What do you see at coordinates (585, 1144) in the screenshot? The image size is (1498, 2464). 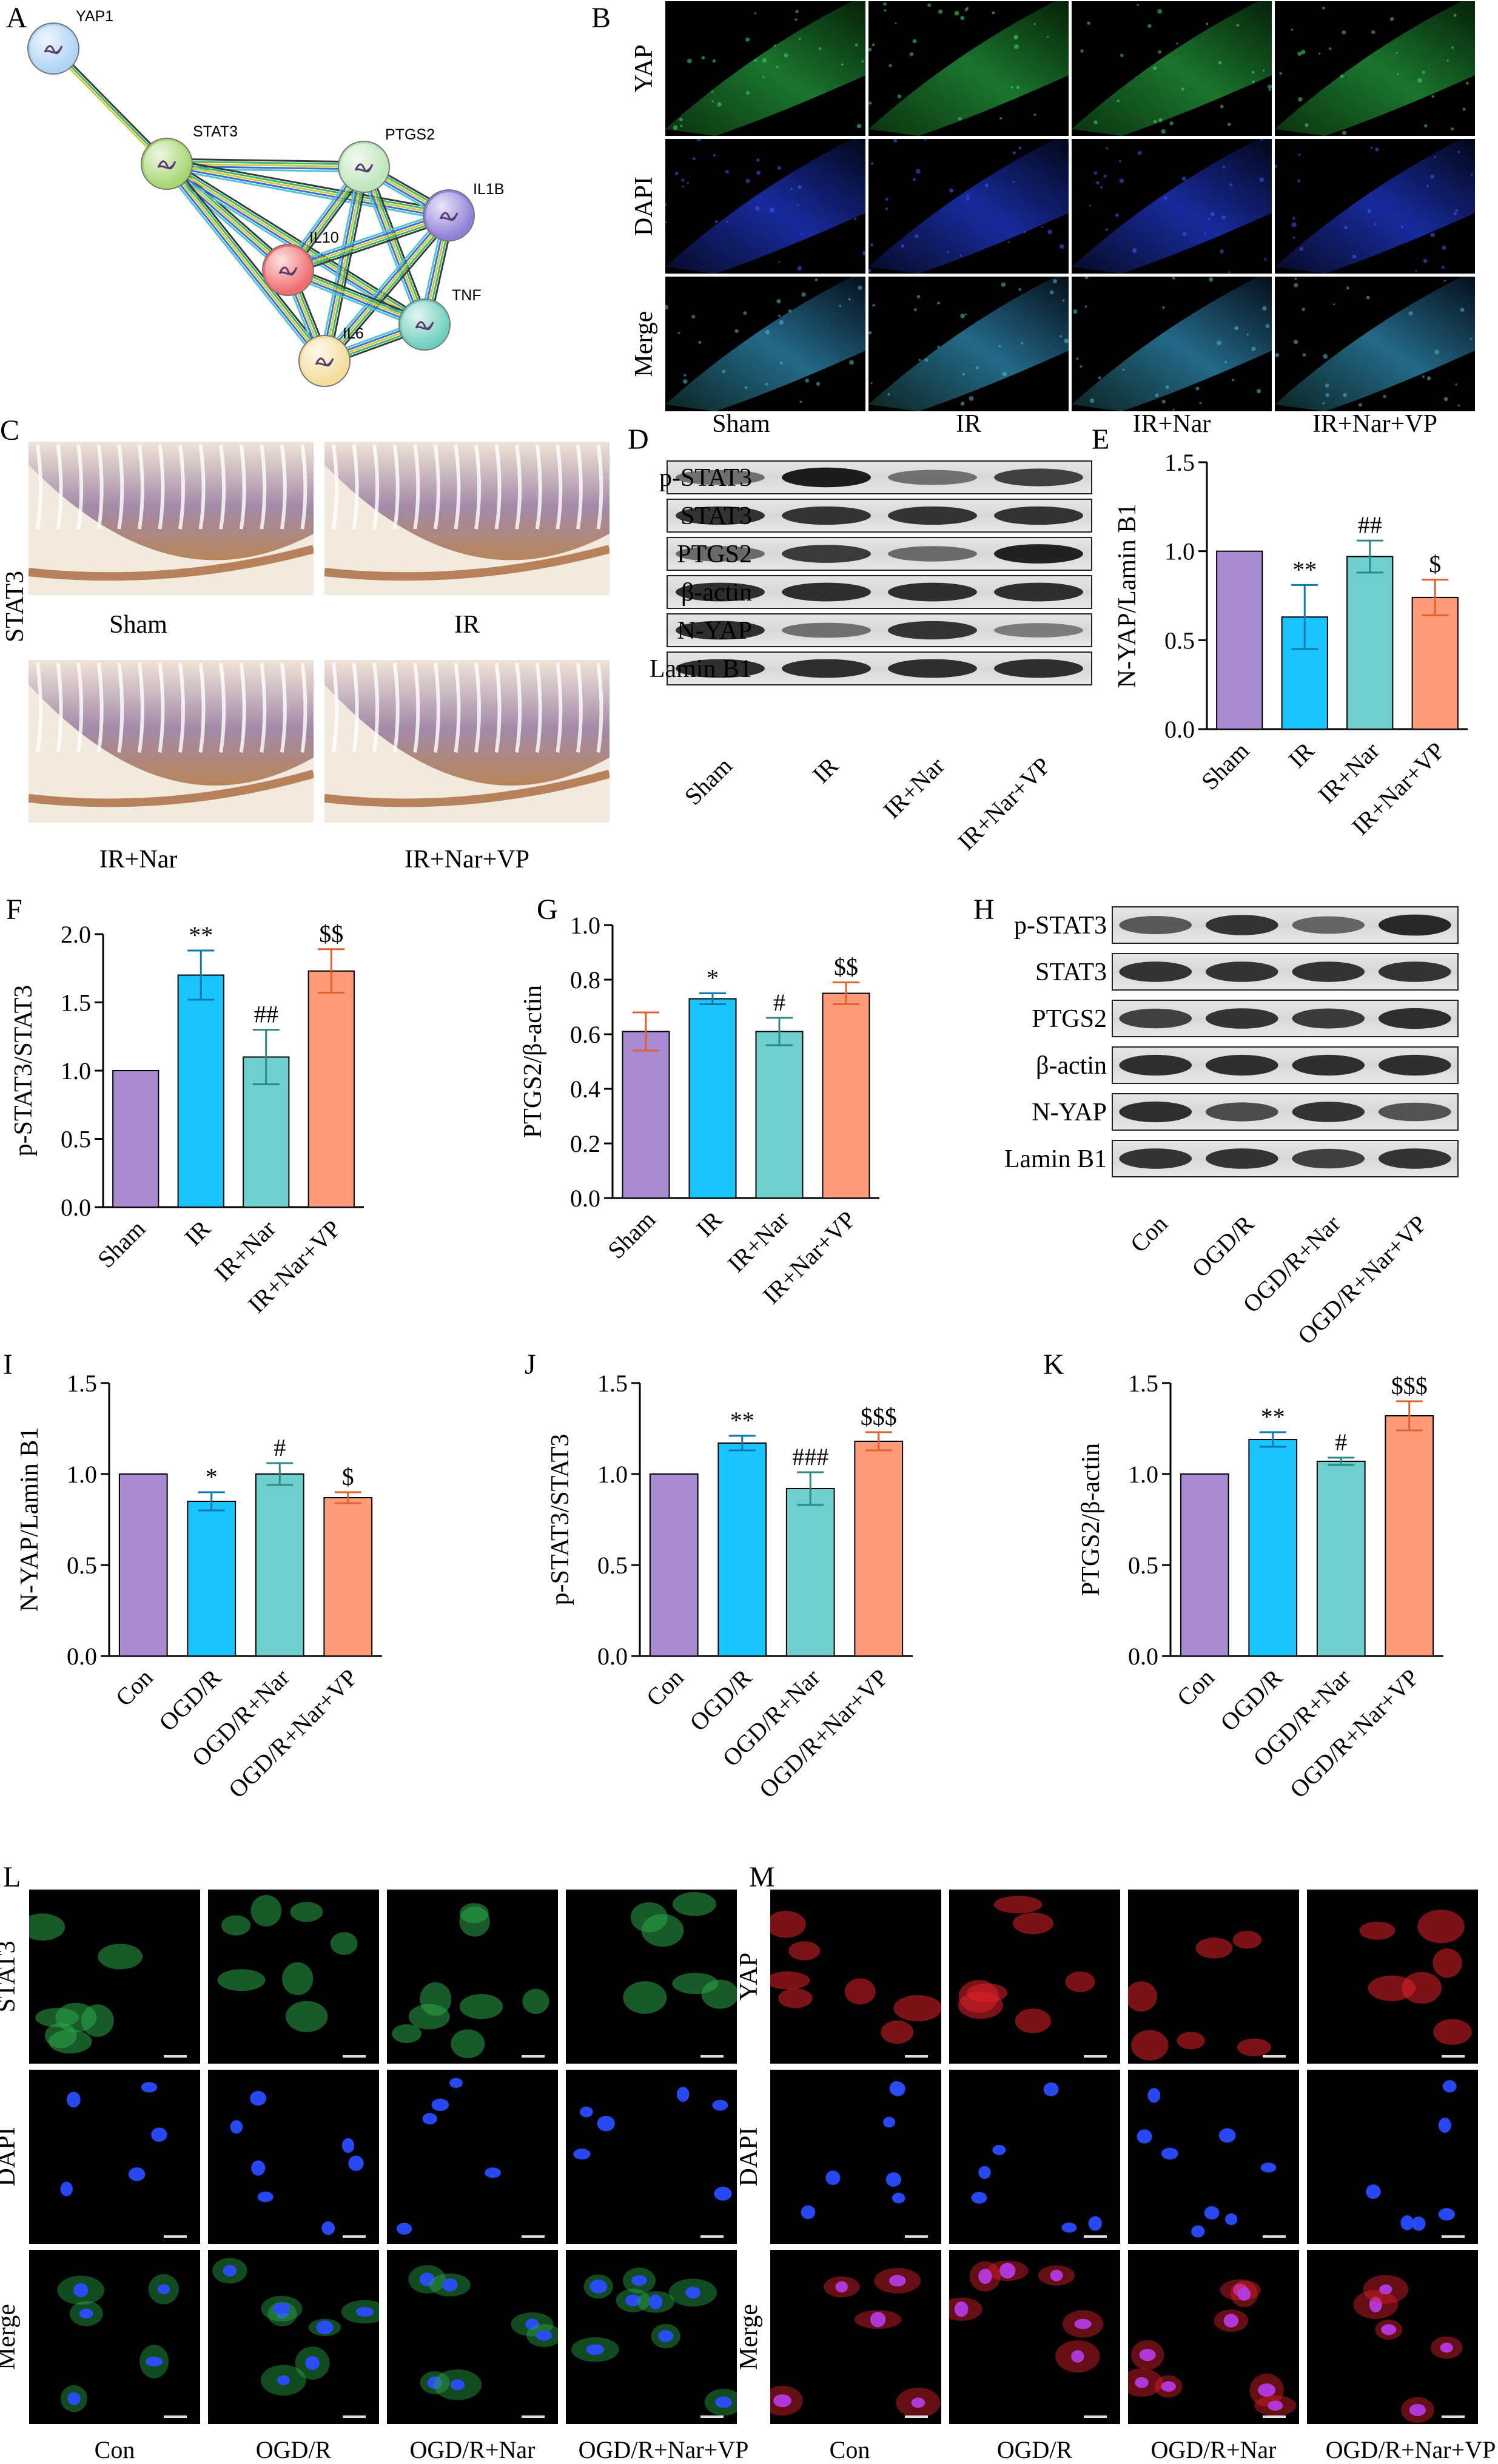 I see `y-tick-label: 0.2` at bounding box center [585, 1144].